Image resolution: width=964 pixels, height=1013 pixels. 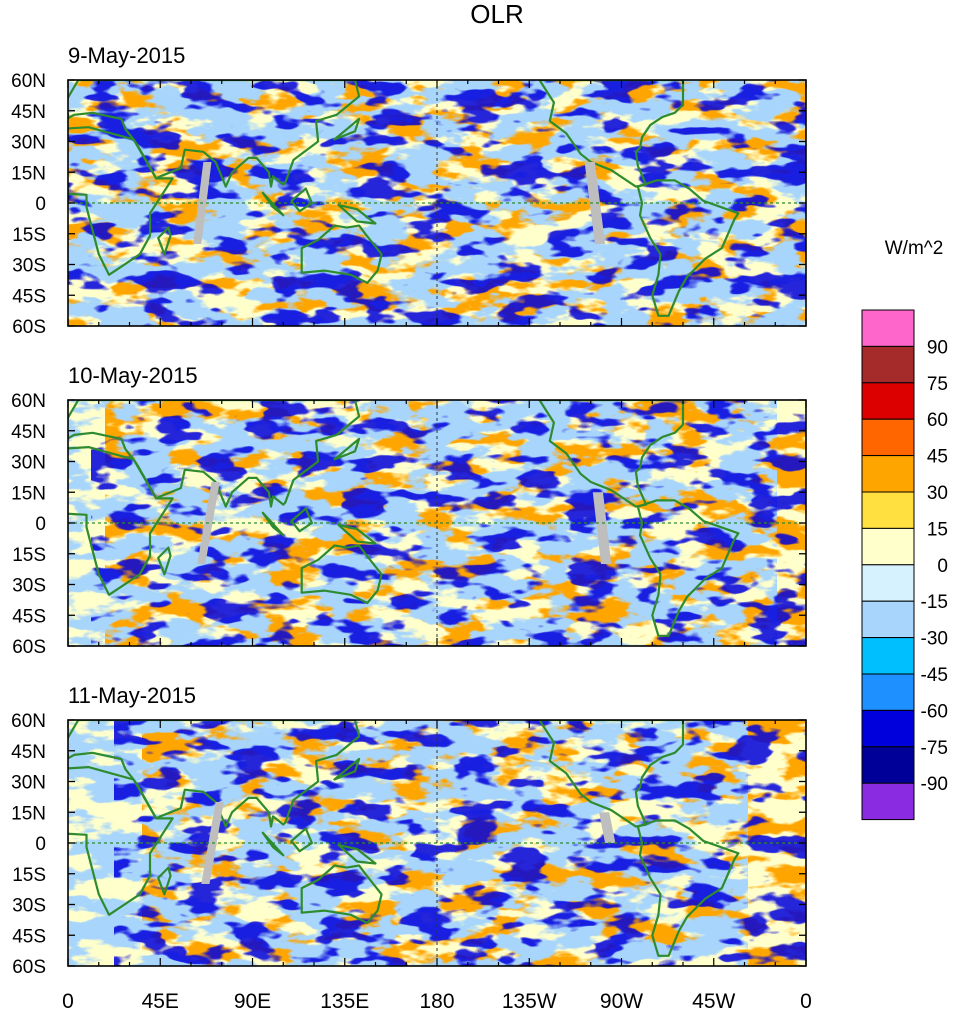 What do you see at coordinates (344, 1001) in the screenshot?
I see `lon-label: 135E` at bounding box center [344, 1001].